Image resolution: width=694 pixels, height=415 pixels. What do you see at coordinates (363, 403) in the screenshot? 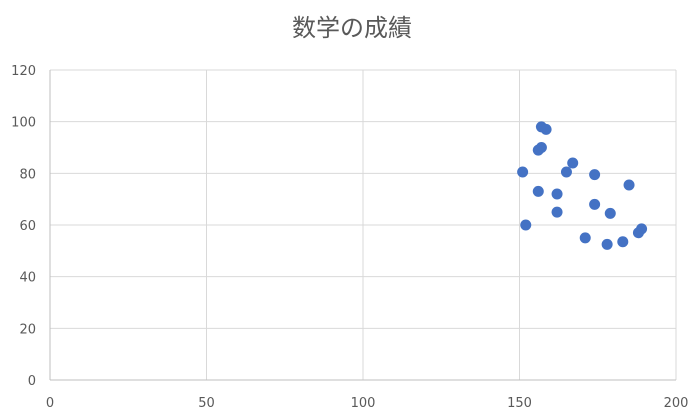
I see `x-tick-label: 100` at bounding box center [363, 403].